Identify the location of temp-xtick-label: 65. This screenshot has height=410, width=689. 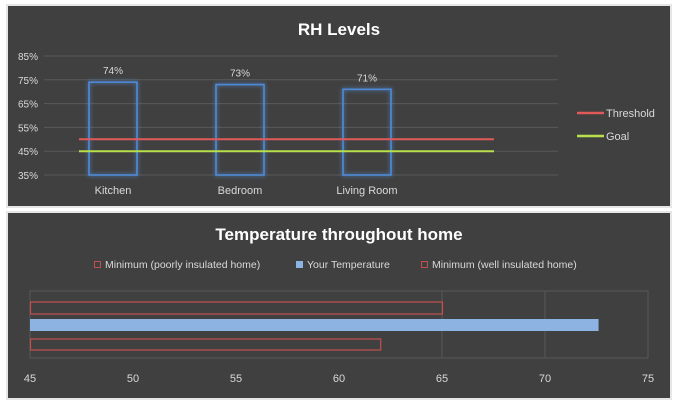
(442, 379).